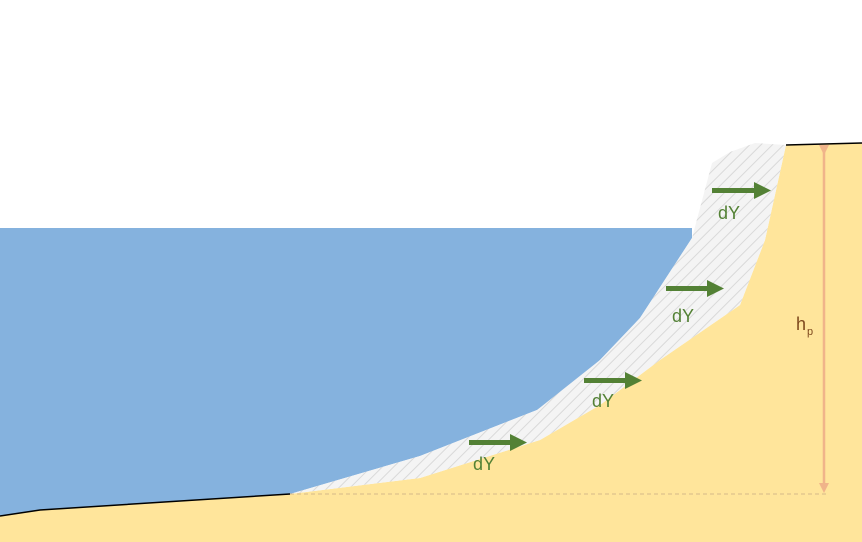  I want to click on displacement-label-3: dY, so click(603, 401).